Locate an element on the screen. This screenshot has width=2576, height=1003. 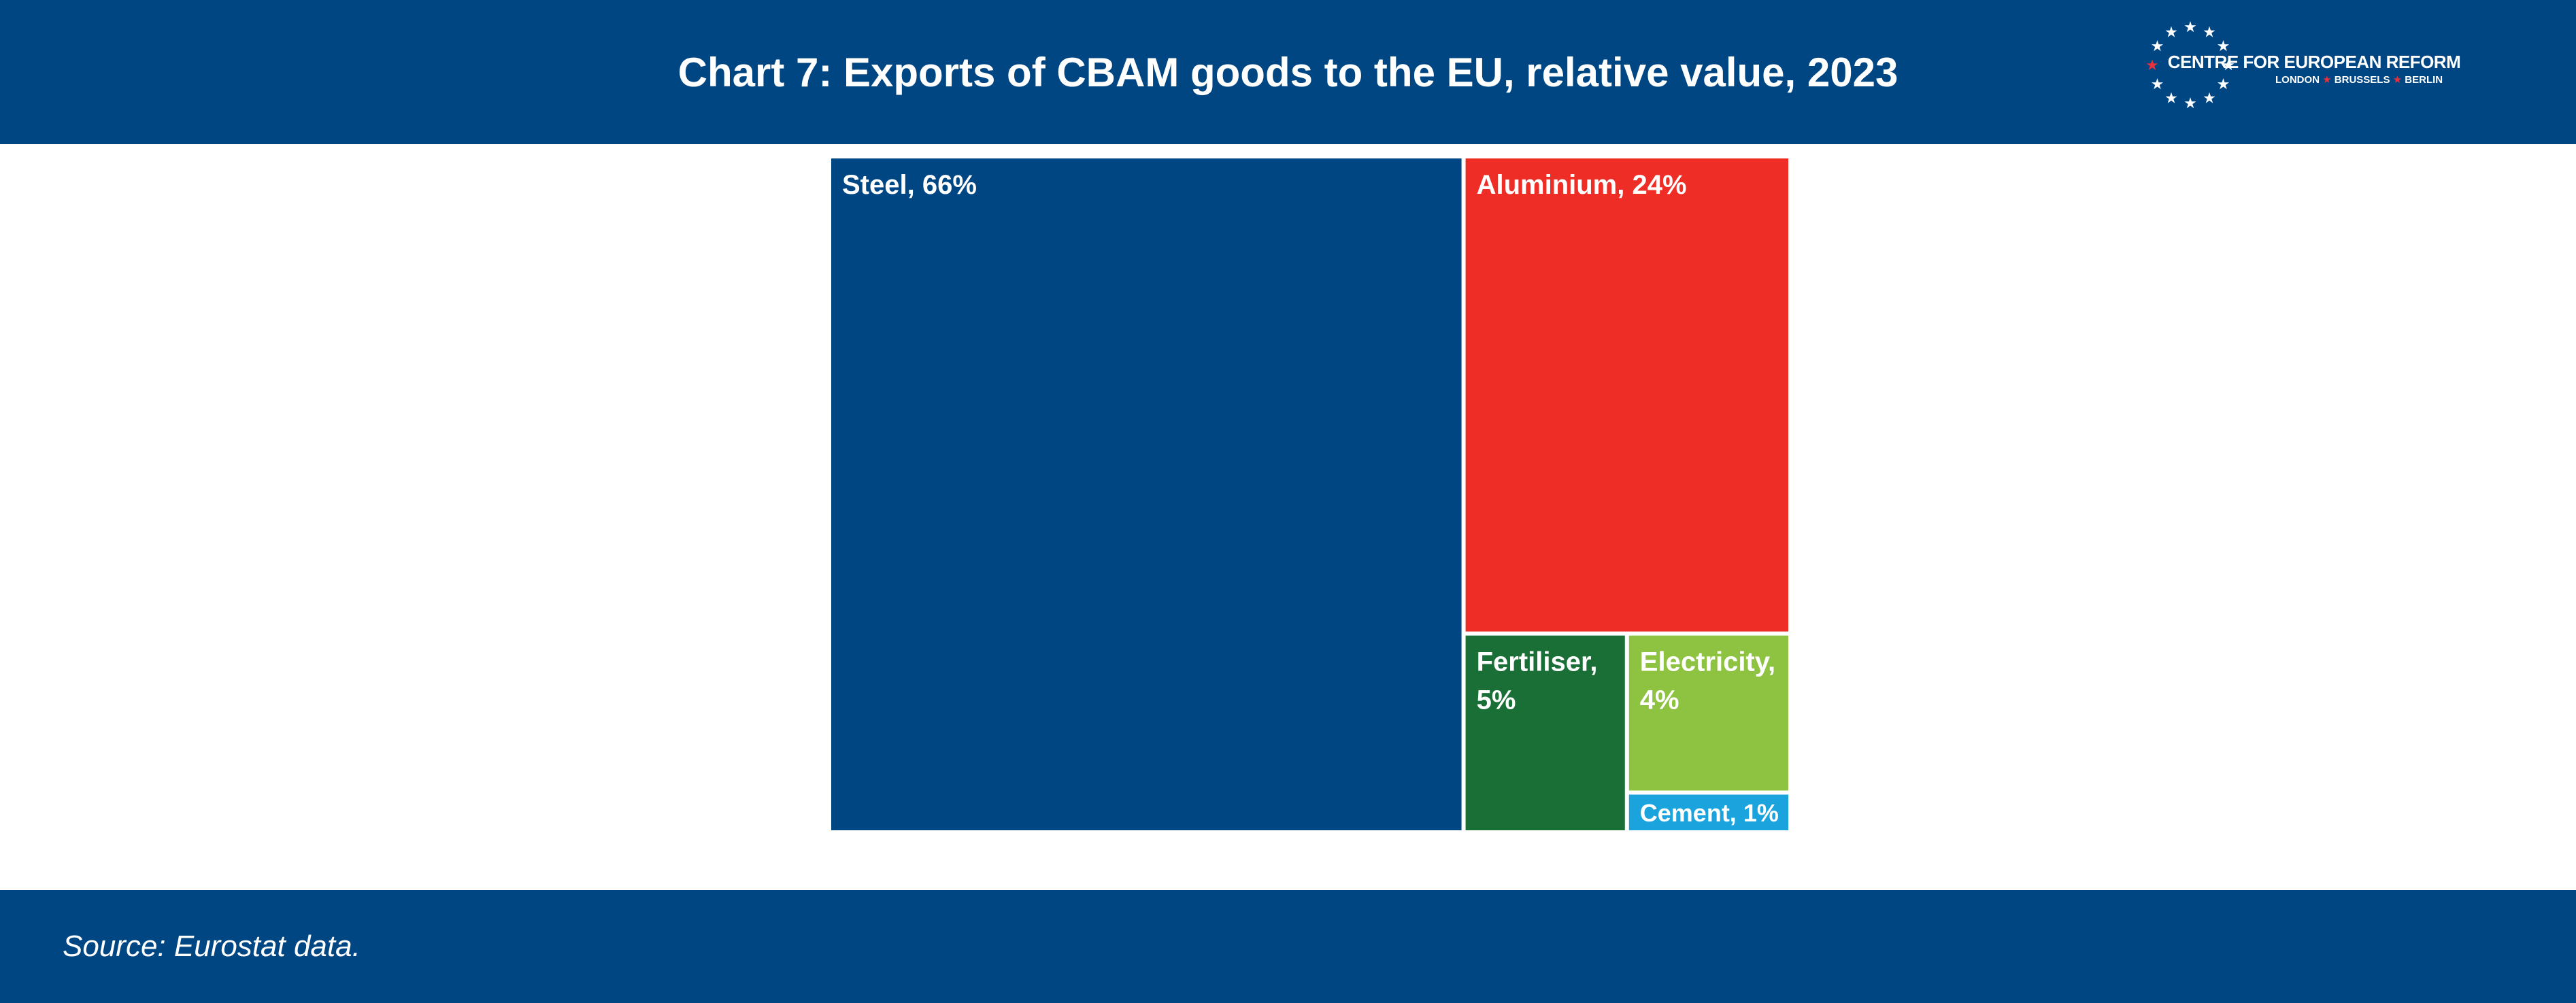
logo-name: CENTRE FOR EUROPEAN REFORM is located at coordinates (2314, 62).